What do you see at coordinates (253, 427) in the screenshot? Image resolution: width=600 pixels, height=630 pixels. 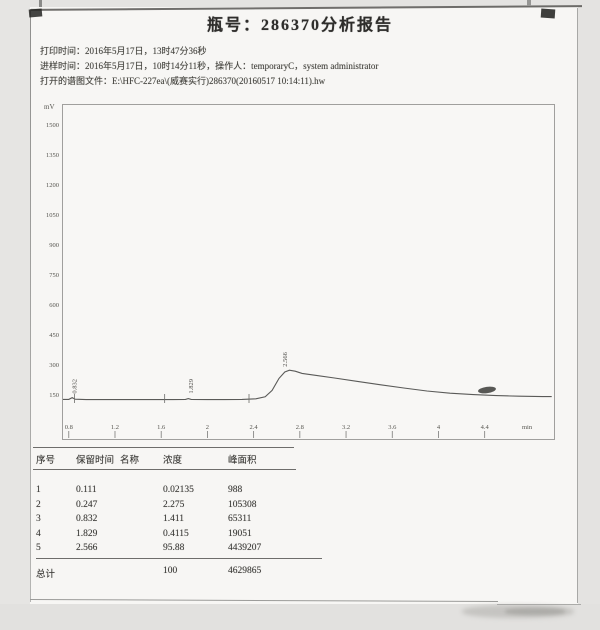 I see `x-tick-label: 2.4` at bounding box center [253, 427].